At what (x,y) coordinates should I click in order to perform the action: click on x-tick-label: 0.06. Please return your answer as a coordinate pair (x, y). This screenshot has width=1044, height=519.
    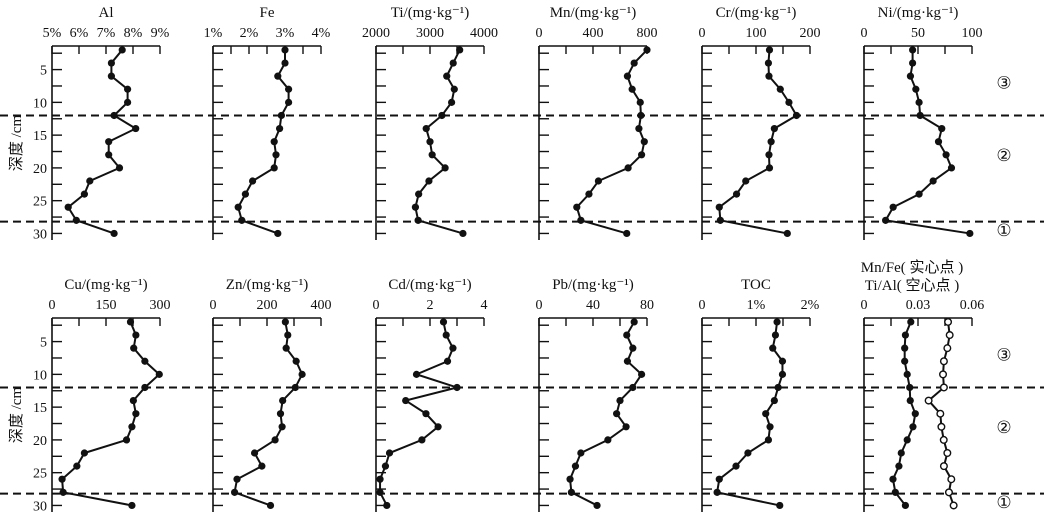
    Looking at the image, I should click on (972, 305).